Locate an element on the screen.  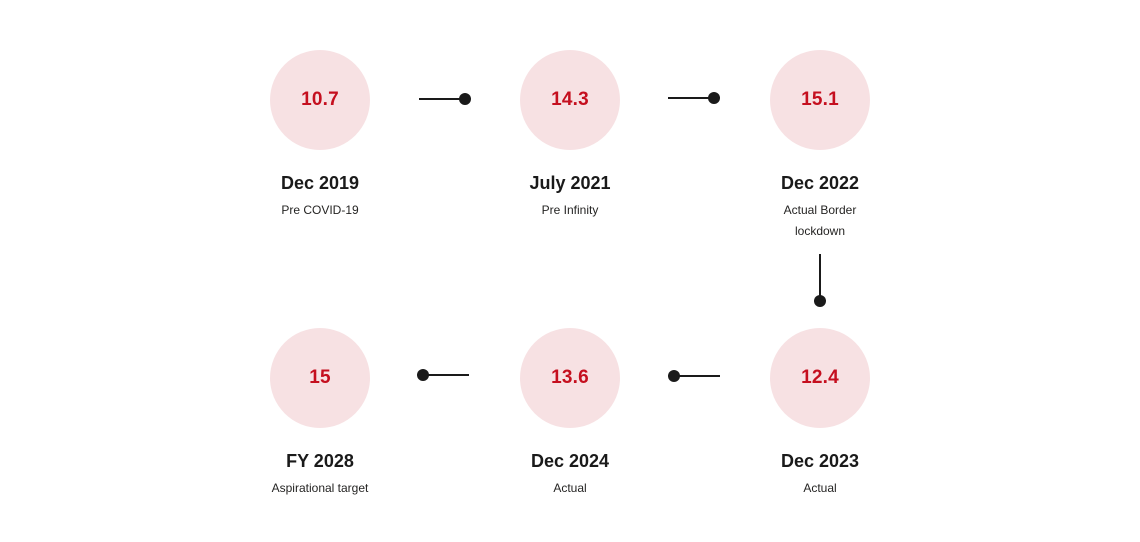
milestone-circle-dec-2024: 13.6 is located at coordinates (570, 378).